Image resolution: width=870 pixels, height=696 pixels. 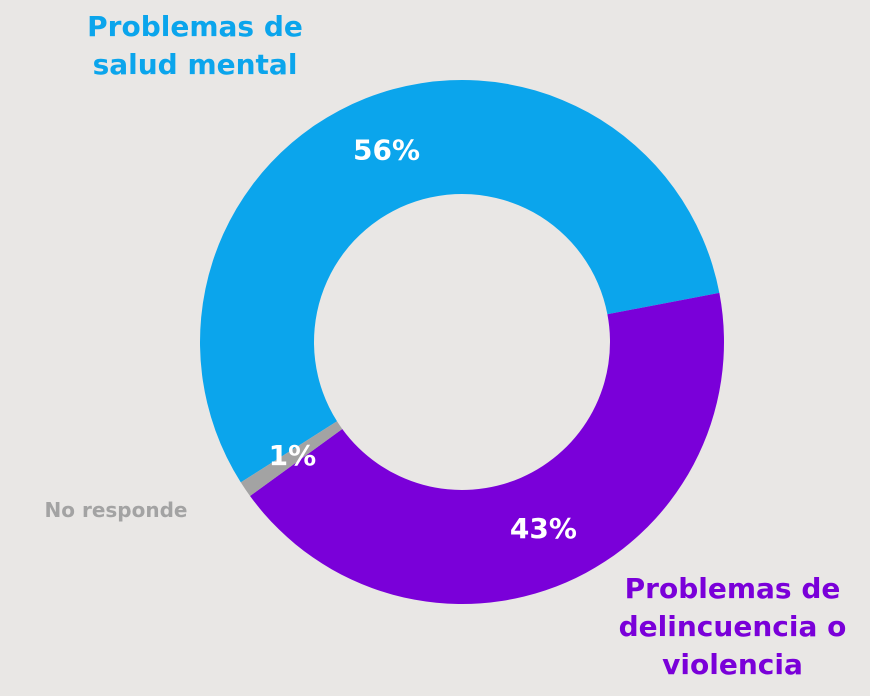 I want to click on value-label: 1%, so click(x=293, y=455).